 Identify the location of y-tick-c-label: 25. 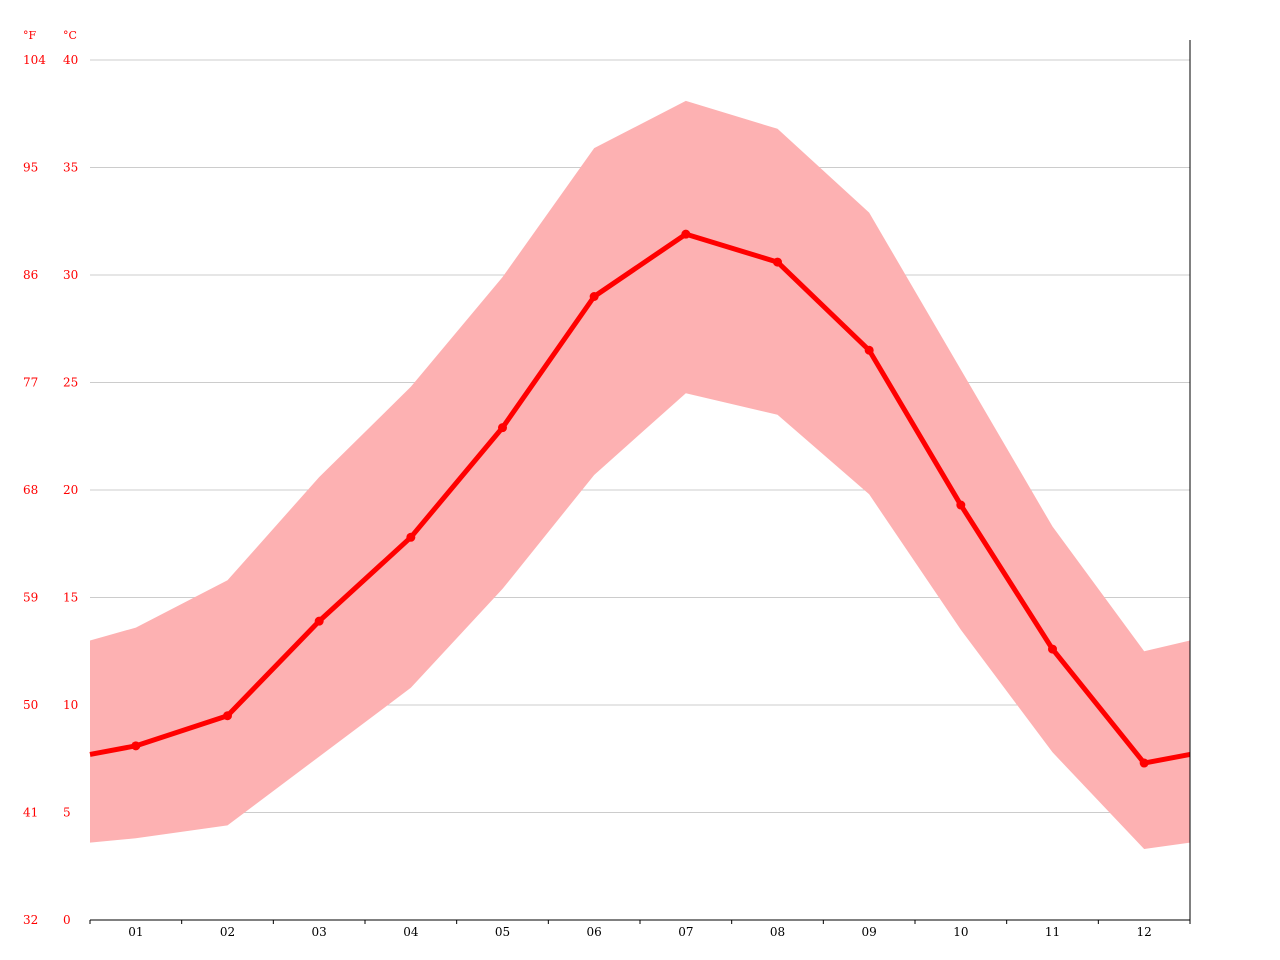
(70, 383).